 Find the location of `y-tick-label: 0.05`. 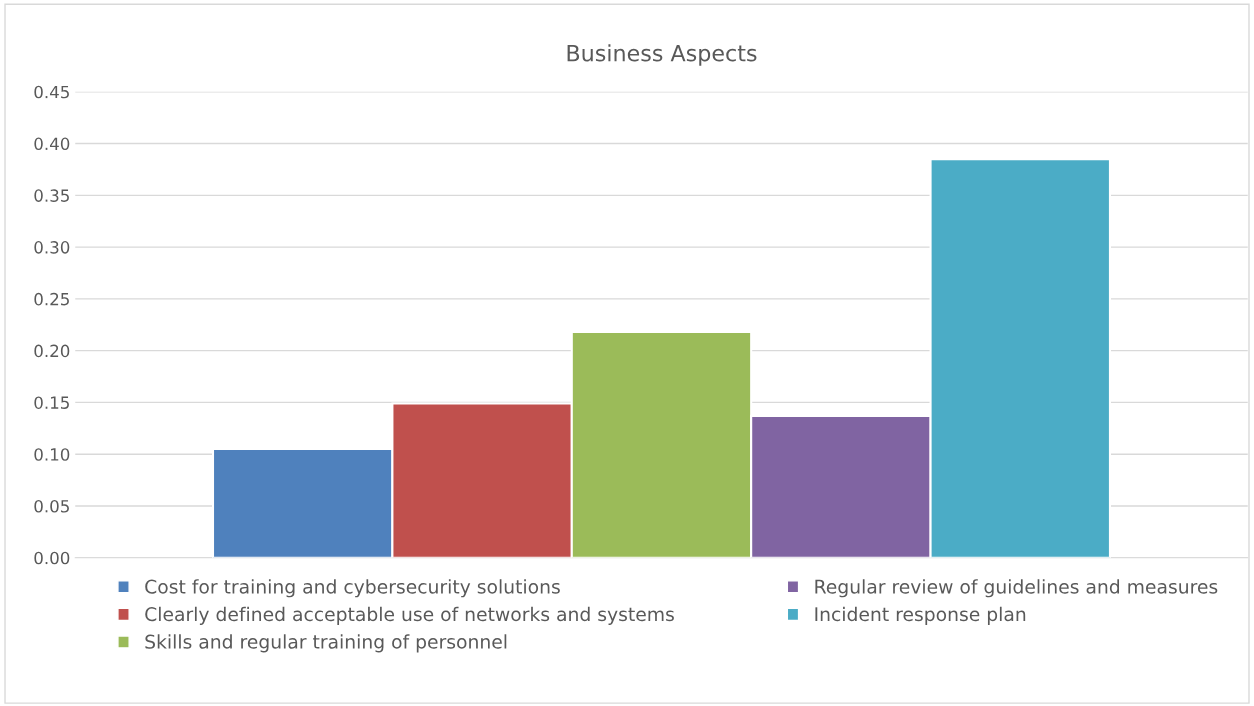

y-tick-label: 0.05 is located at coordinates (51, 506).